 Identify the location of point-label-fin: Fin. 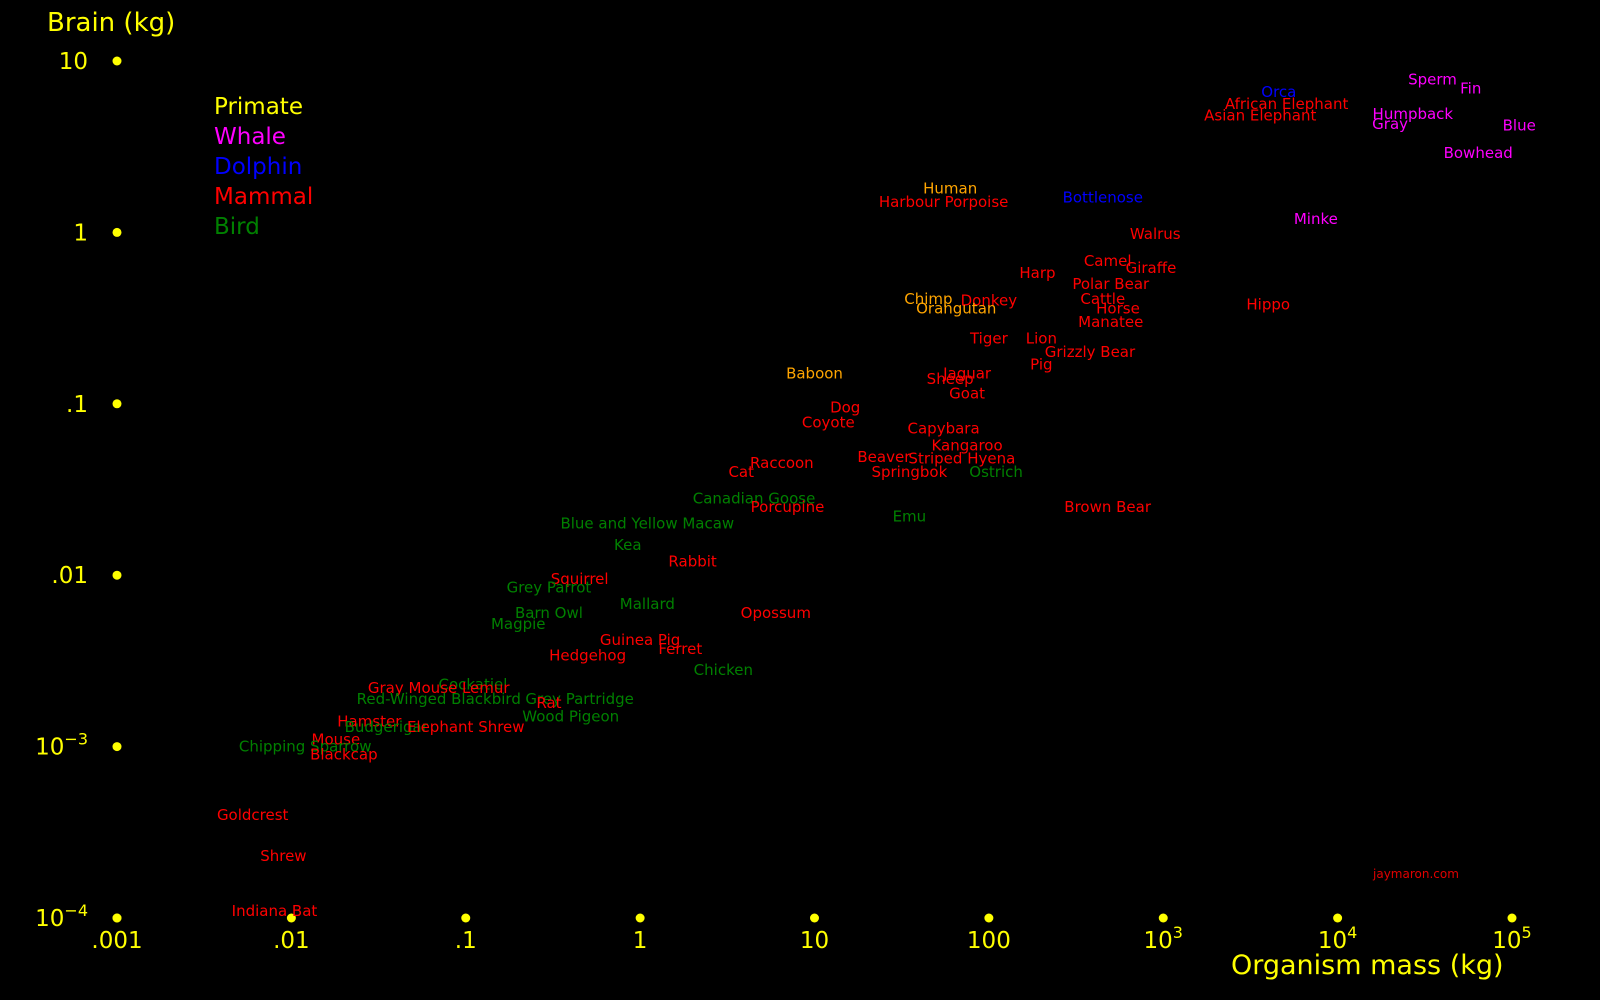
(1470, 89).